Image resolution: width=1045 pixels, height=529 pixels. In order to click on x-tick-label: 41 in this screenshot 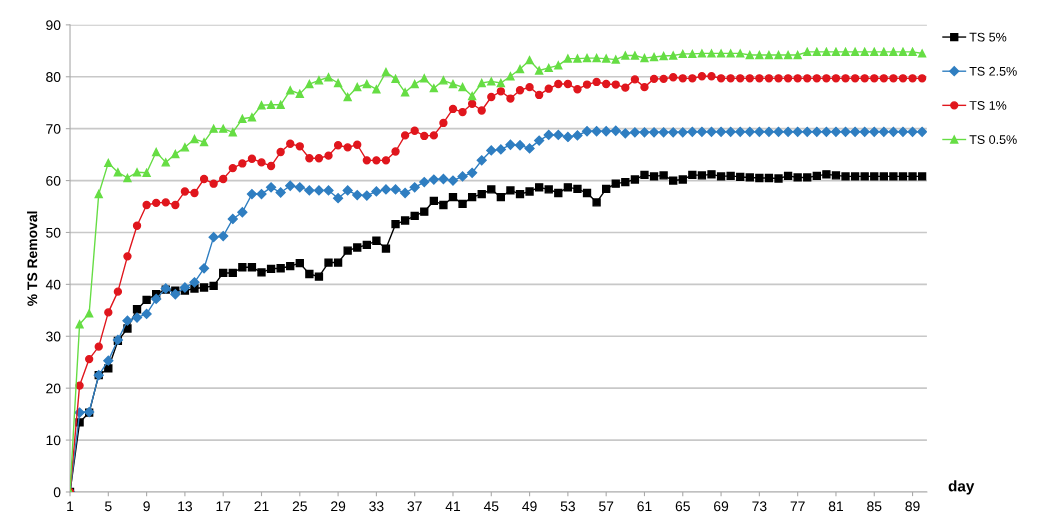, I will do `click(453, 506)`.